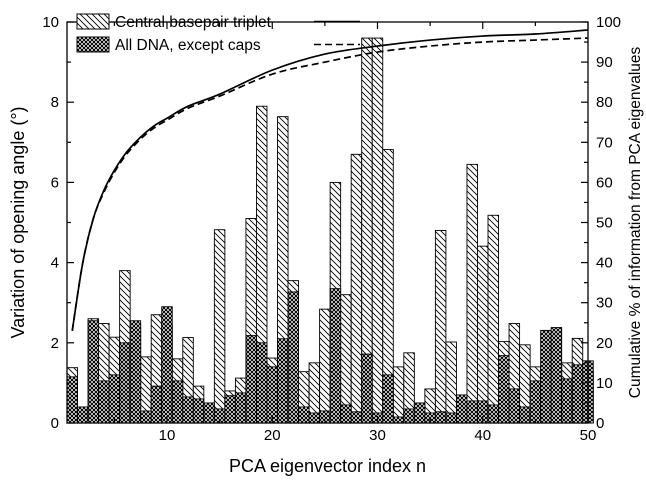 The width and height of the screenshot is (646, 484). What do you see at coordinates (55, 343) in the screenshot?
I see `y-tick-label-2: 2` at bounding box center [55, 343].